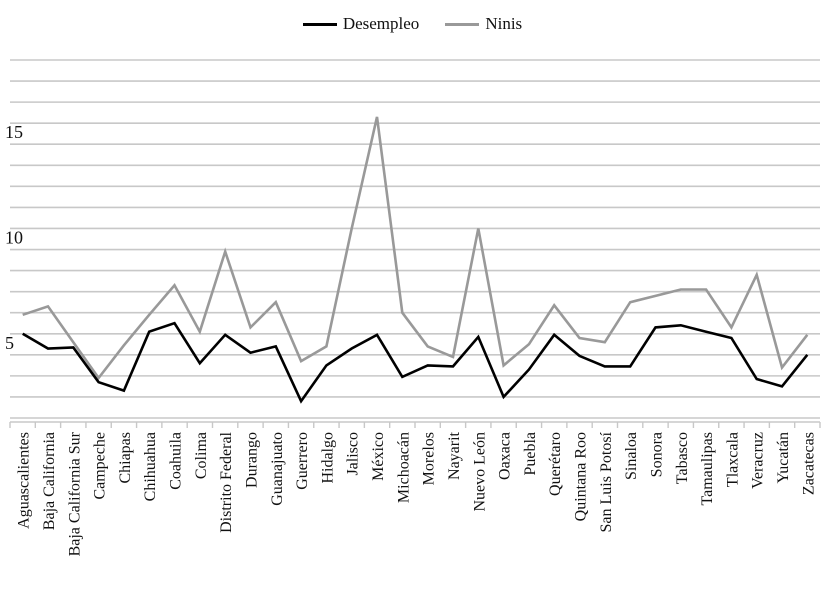 Image resolution: width=825 pixels, height=599 pixels. What do you see at coordinates (656, 454) in the screenshot?
I see `x-tick-label: Sonora` at bounding box center [656, 454].